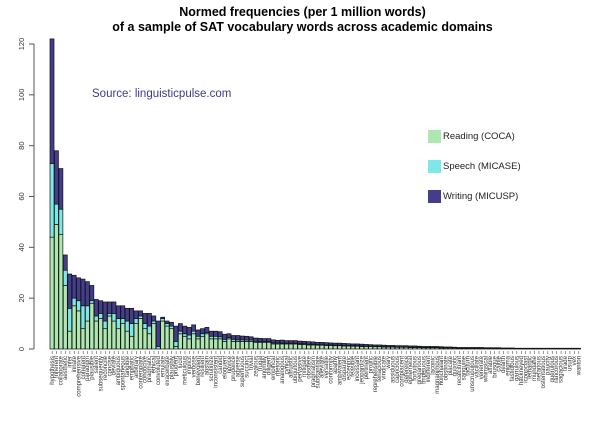  I want to click on svg-text: jeopardize, so click(363, 369).